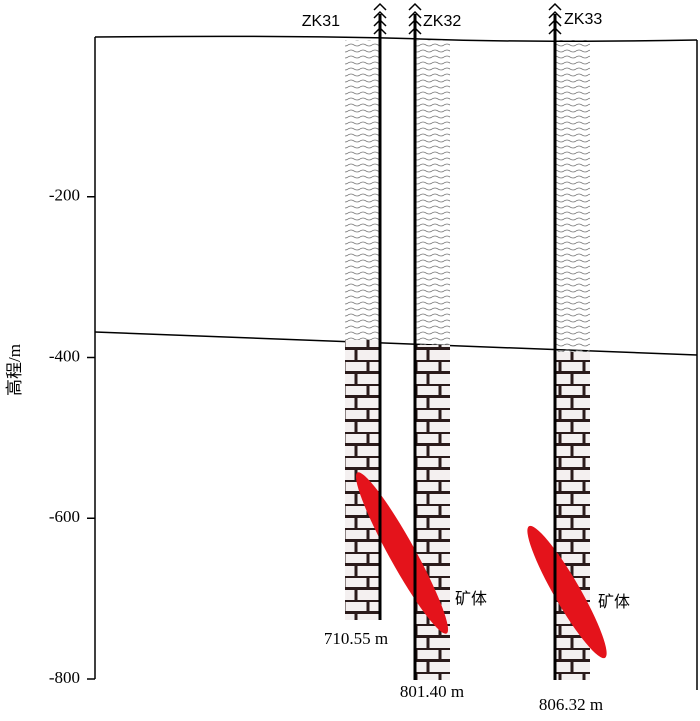  Describe the element at coordinates (467, 18) in the screenshot. I see `rig-icons` at that location.